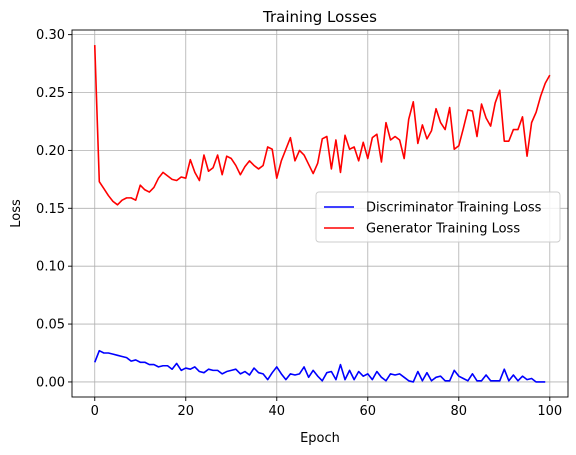 This screenshot has width=576, height=455. What do you see at coordinates (16, 213) in the screenshot?
I see `y-axis-label: Loss` at bounding box center [16, 213].